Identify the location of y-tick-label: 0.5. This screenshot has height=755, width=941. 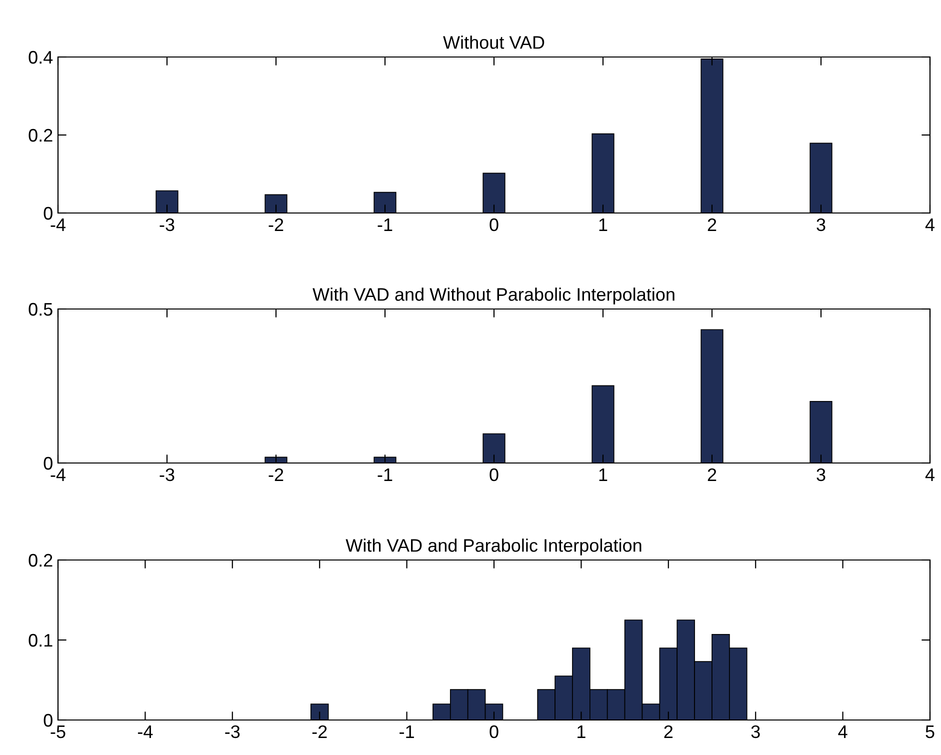
(40, 309).